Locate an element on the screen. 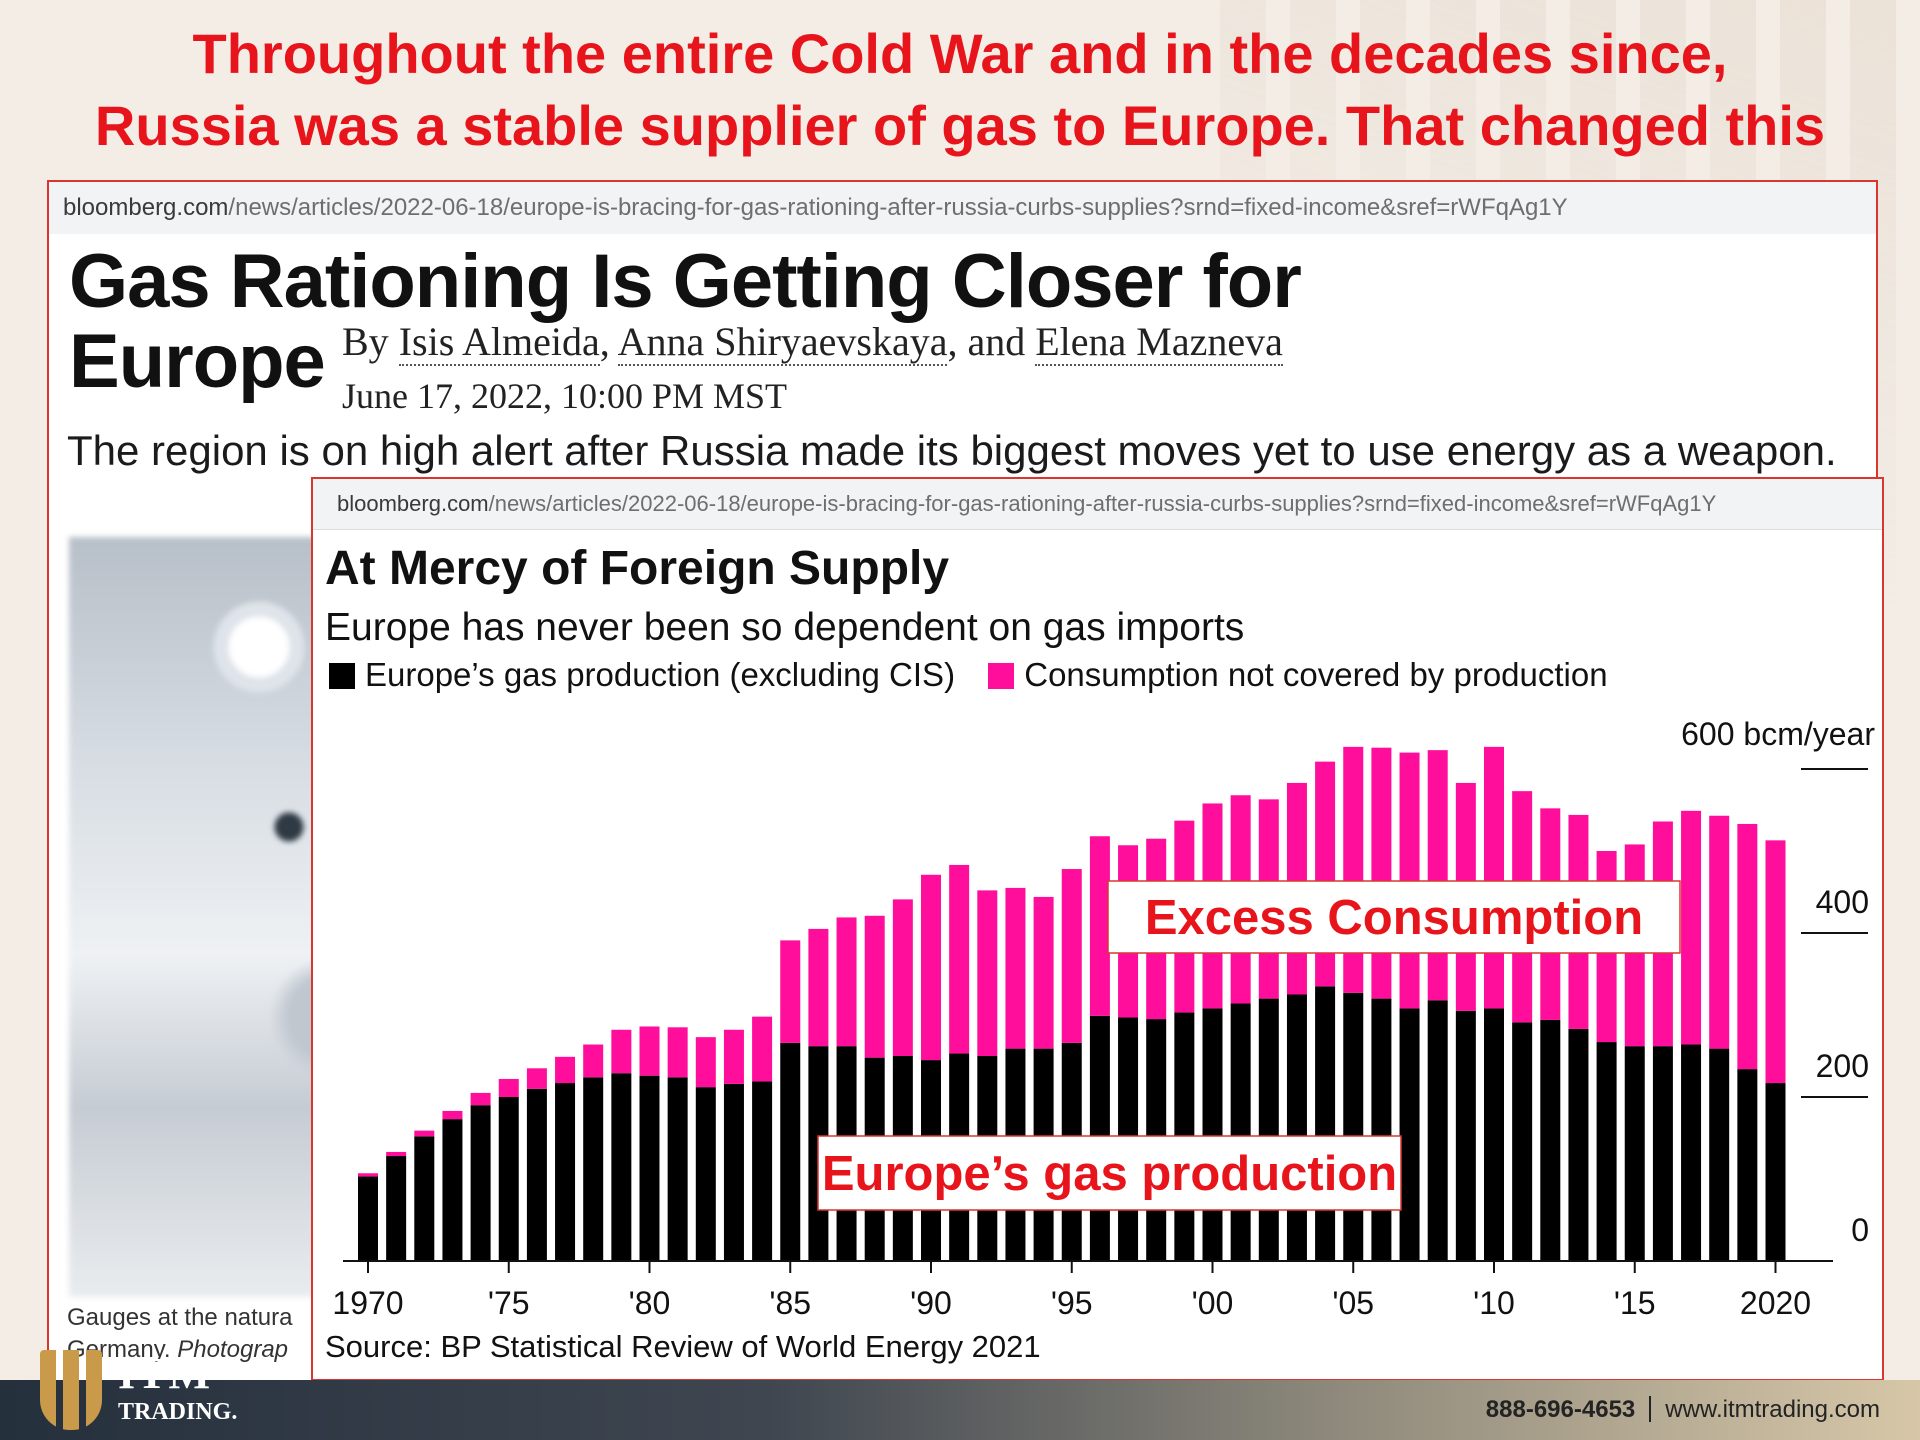 This screenshot has height=1440, width=1920. itm-logo-icon is located at coordinates (71, 1390).